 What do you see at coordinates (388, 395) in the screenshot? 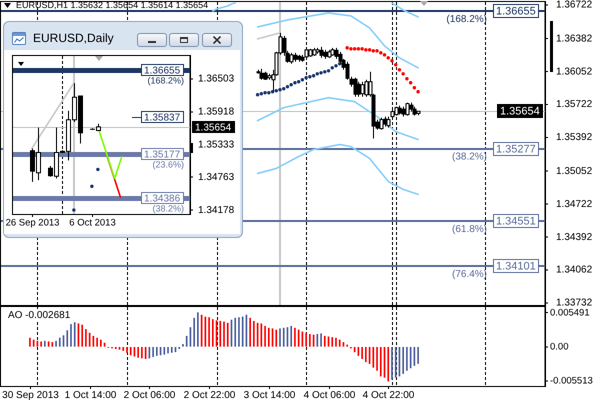
I see `x-tick-label: 4 Oct 22:00` at bounding box center [388, 395].